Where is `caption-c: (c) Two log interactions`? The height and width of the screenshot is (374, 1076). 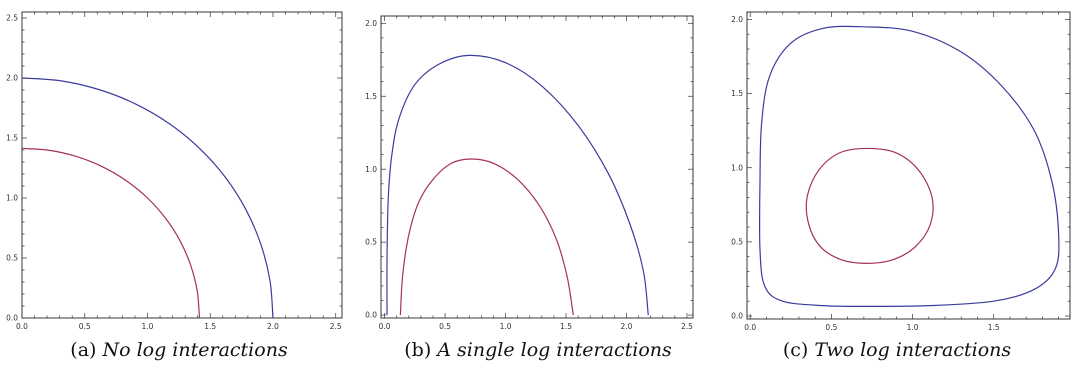
caption-c: (c) Two log interactions is located at coordinates (897, 350).